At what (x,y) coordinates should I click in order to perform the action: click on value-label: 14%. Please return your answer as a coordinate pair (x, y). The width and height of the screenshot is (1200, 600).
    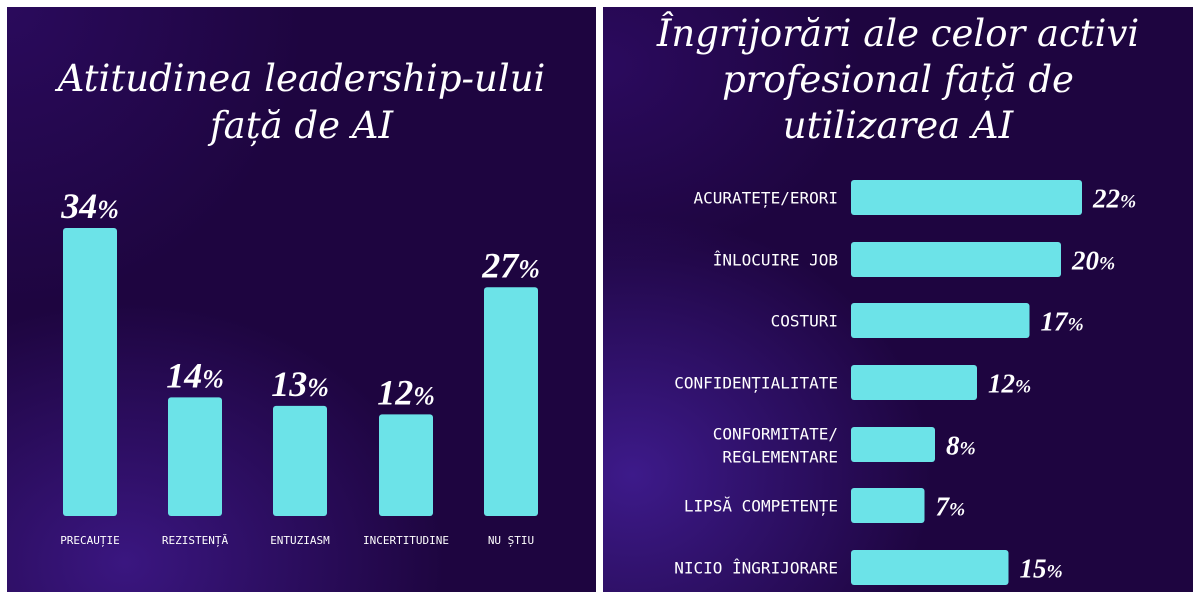
    Looking at the image, I should click on (195, 375).